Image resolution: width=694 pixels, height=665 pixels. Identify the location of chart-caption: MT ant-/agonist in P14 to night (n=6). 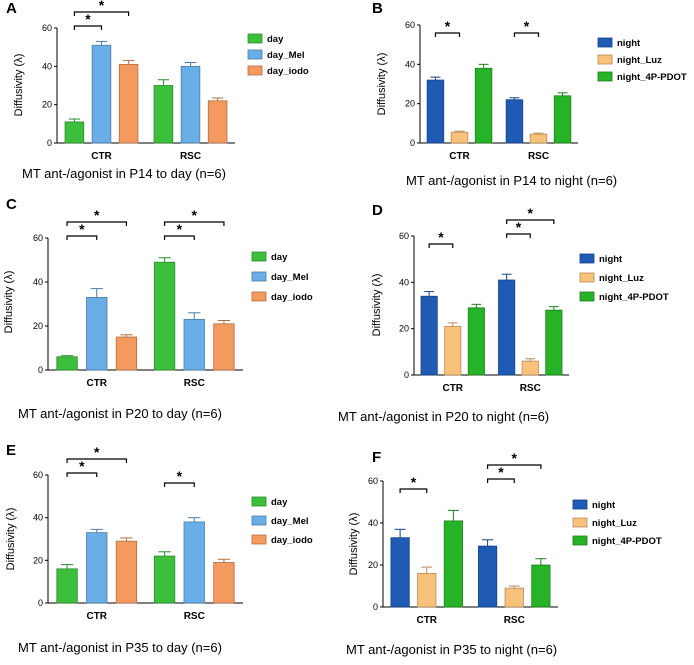
(511, 180).